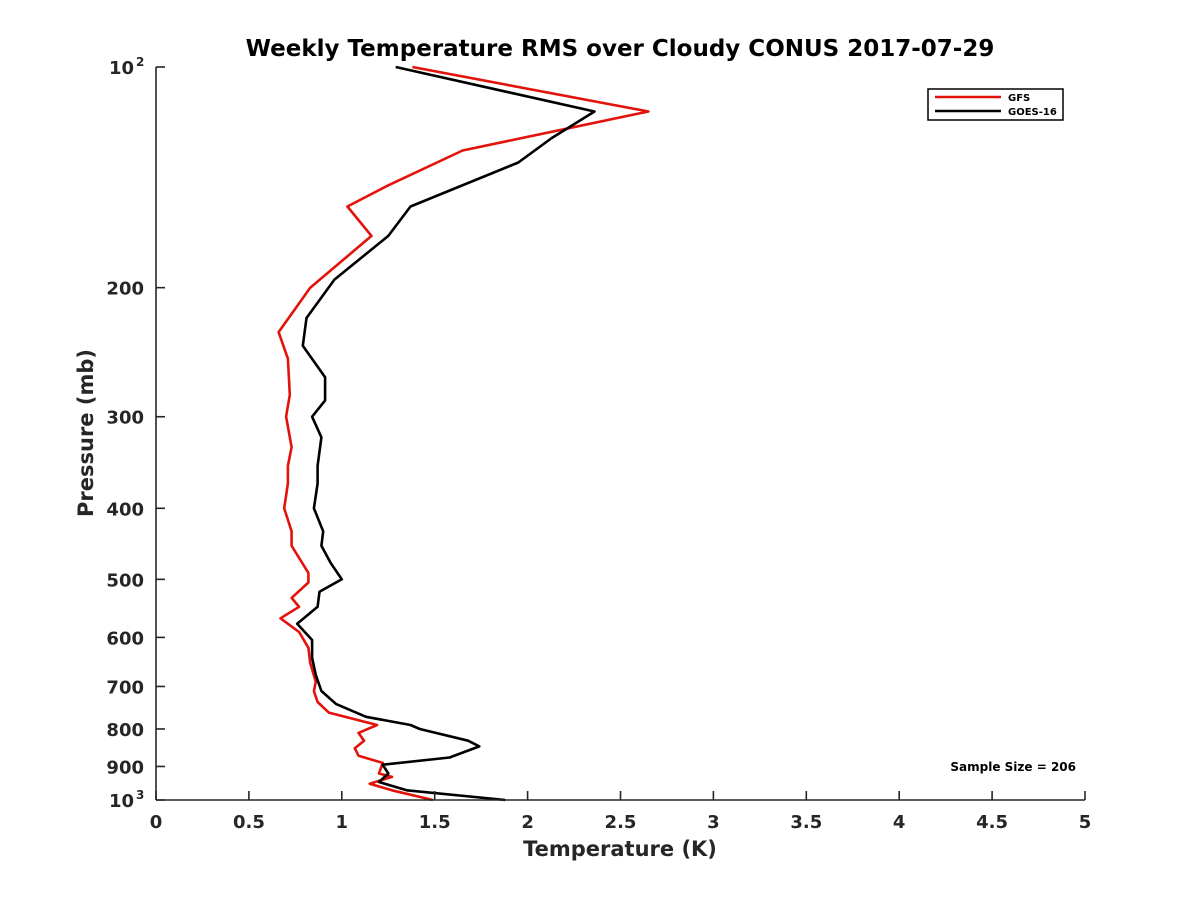  I want to click on sample-size-annotation: Sample Size = 206, so click(1013, 767).